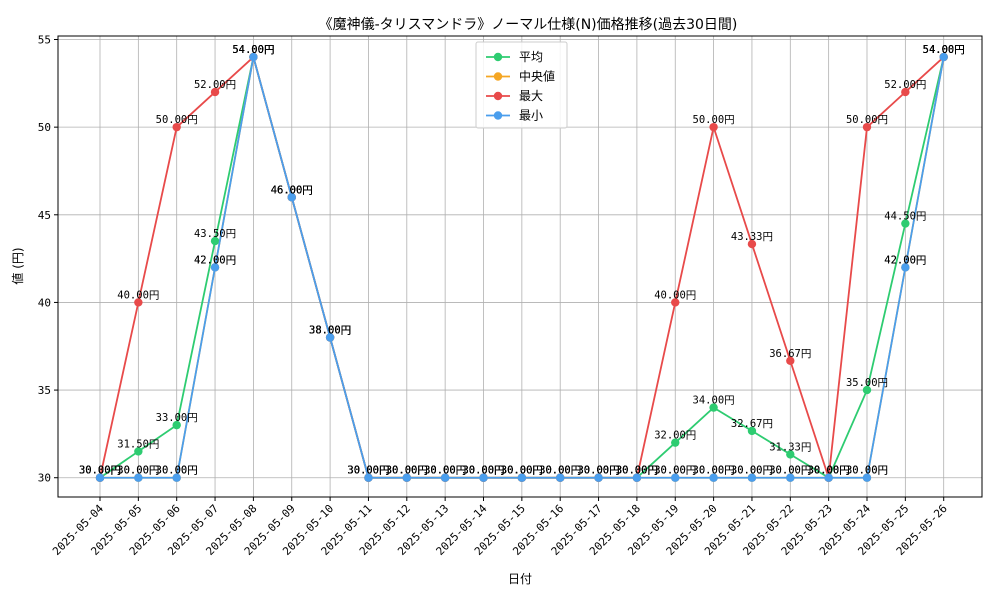  I want to click on data-label: 31.50円, so click(138, 444).